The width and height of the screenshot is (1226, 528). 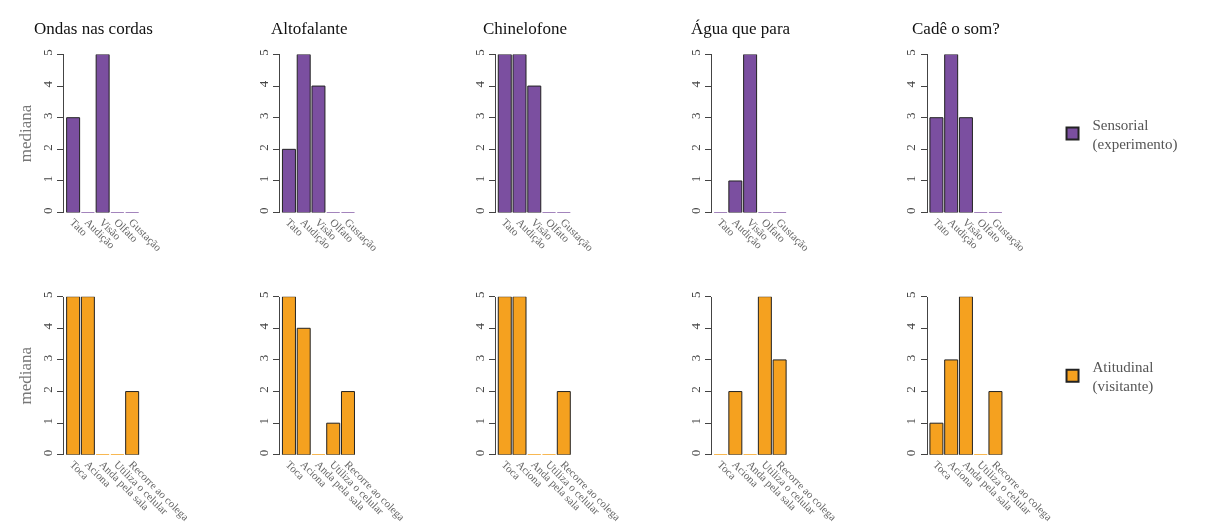 What do you see at coordinates (525, 28) in the screenshot?
I see `chart-title: Chinelofone` at bounding box center [525, 28].